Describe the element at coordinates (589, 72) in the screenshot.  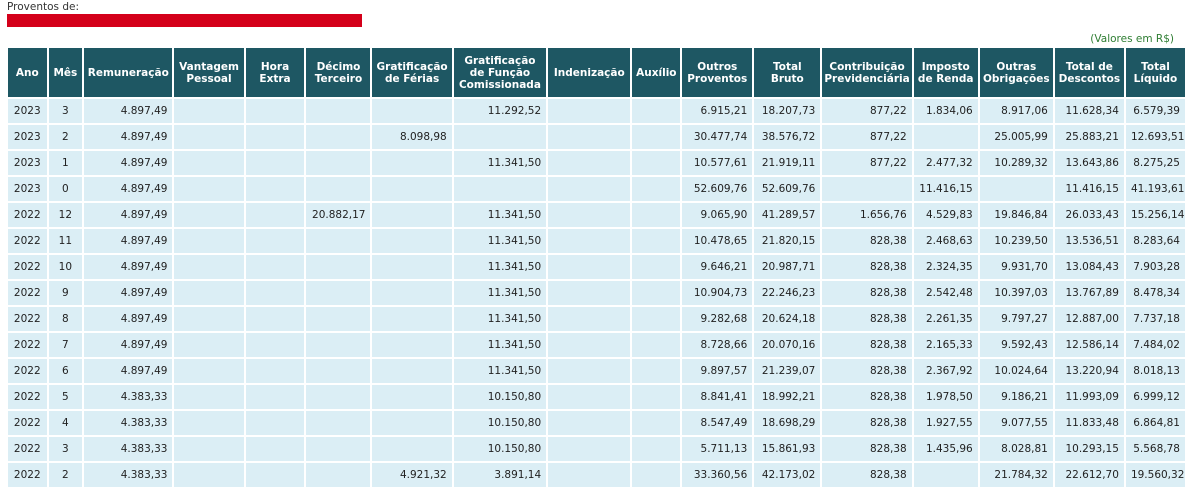
I see `column-header-indenizacao: Indenização` at that location.